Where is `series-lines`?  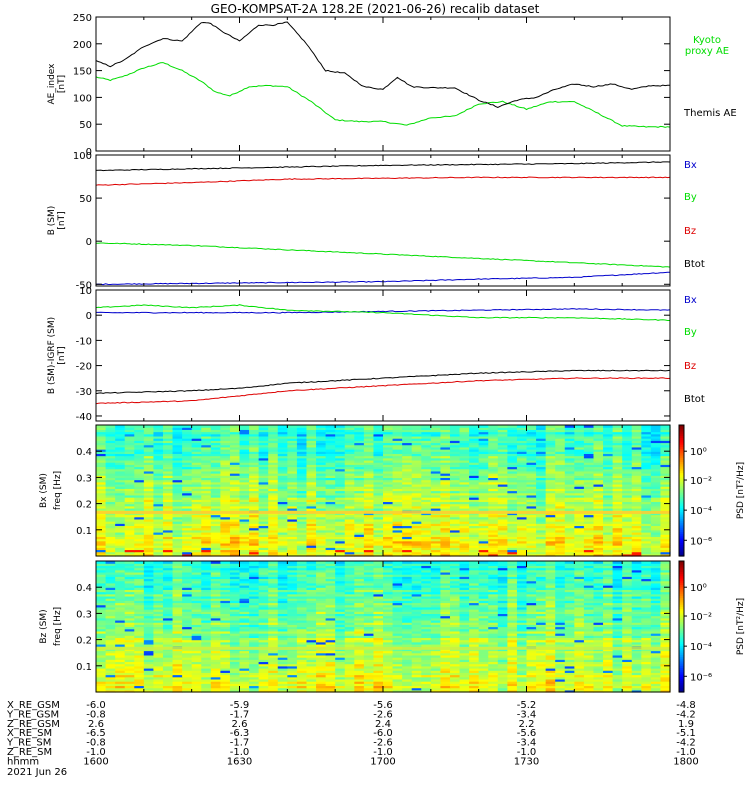
series-lines is located at coordinates (383, 223).